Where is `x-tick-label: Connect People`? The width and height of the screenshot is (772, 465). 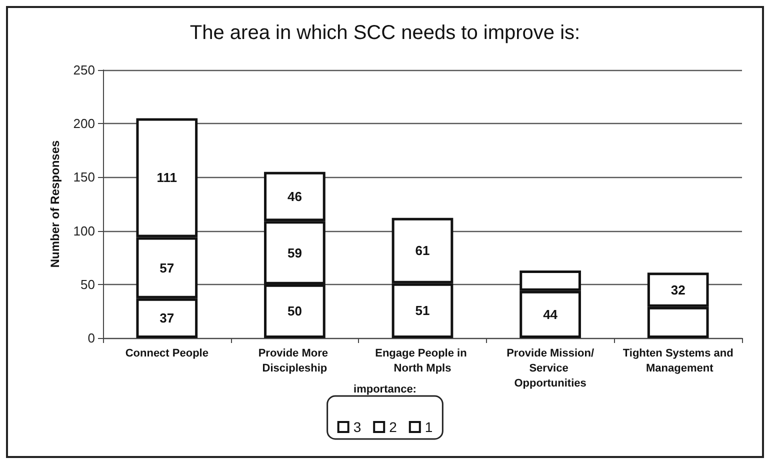 x-tick-label: Connect People is located at coordinates (166, 354).